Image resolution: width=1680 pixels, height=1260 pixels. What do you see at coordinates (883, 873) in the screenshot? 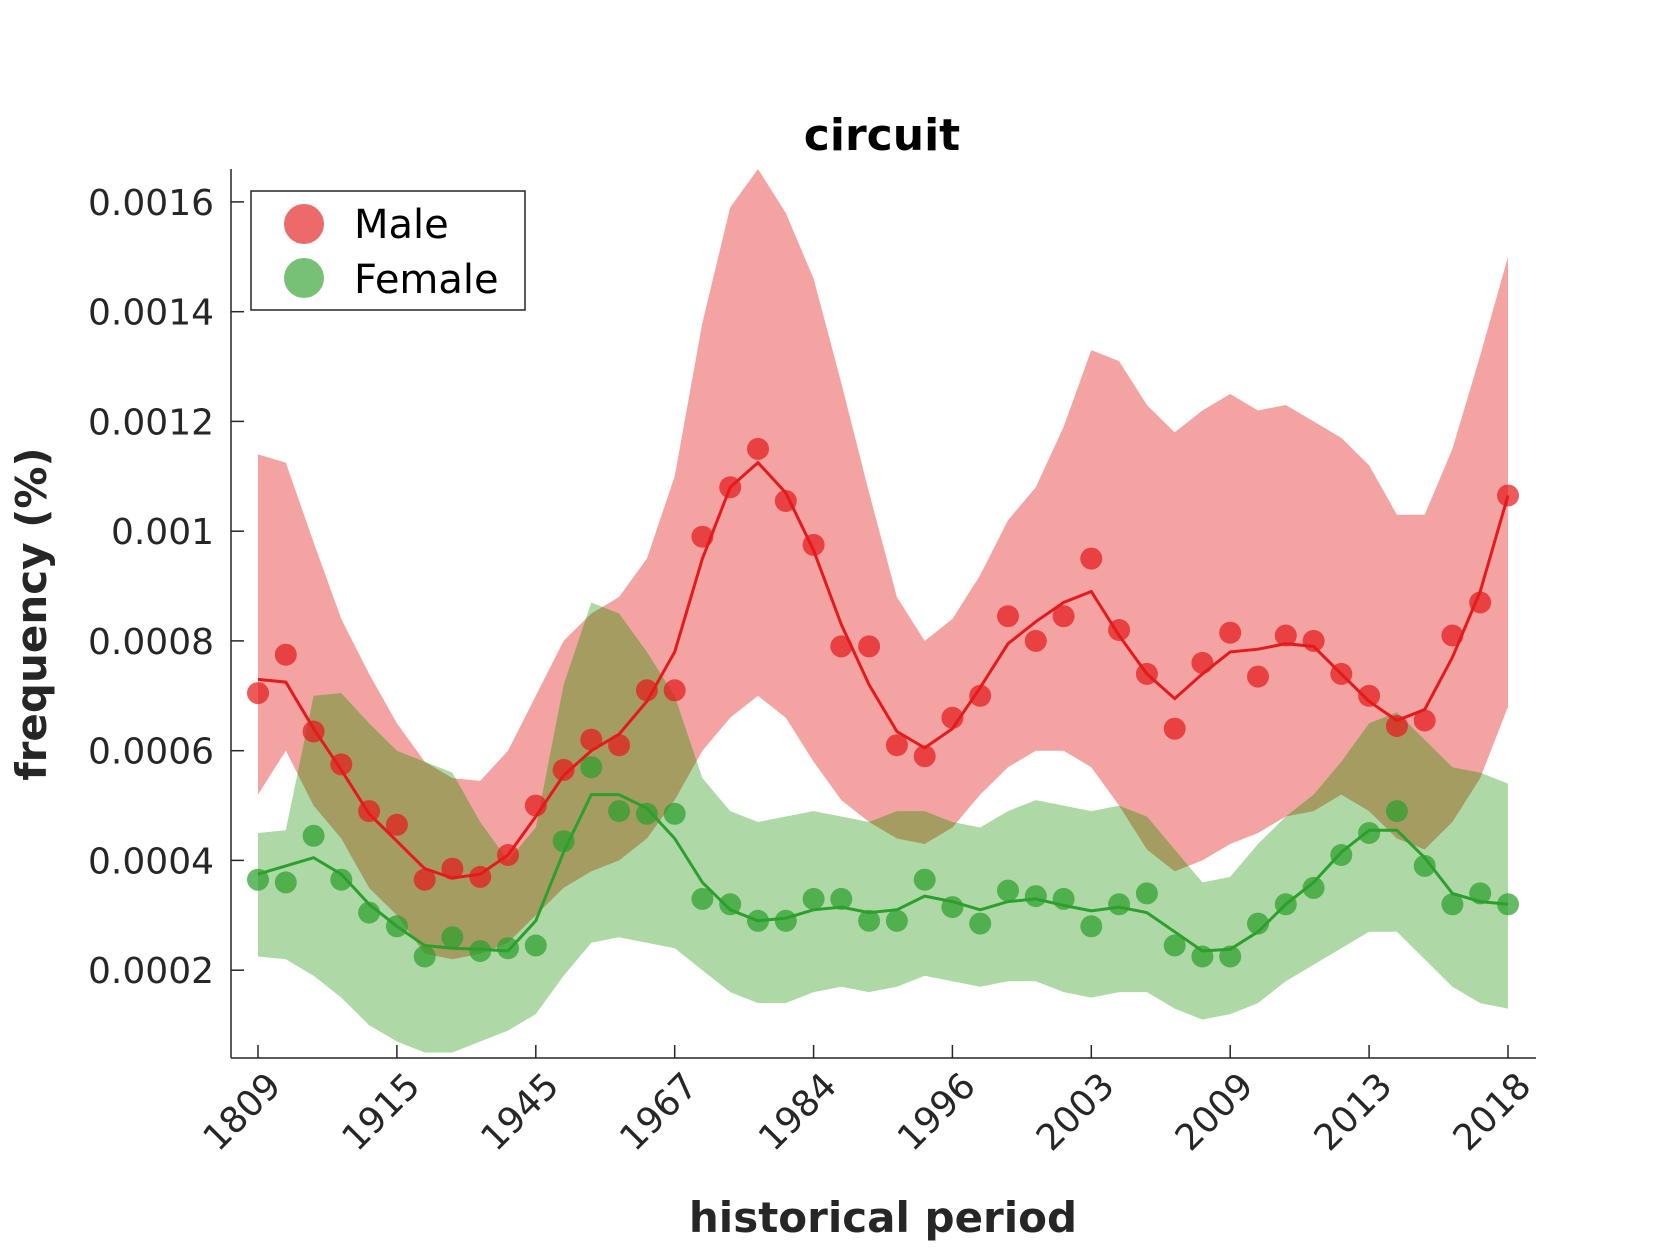
I see `female-line` at bounding box center [883, 873].